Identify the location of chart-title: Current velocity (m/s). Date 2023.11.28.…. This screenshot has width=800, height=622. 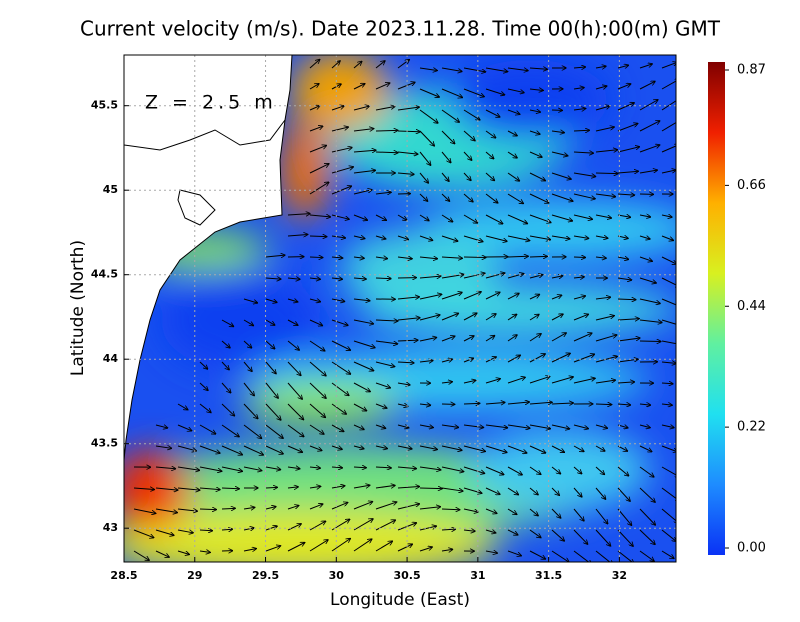
(400, 29).